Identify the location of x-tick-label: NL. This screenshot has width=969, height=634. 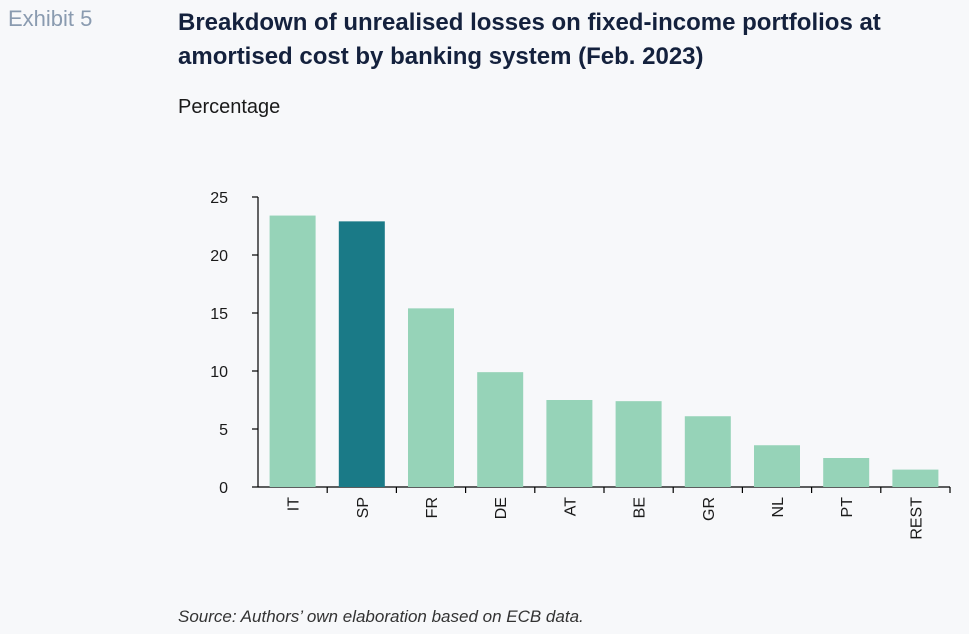
(778, 507).